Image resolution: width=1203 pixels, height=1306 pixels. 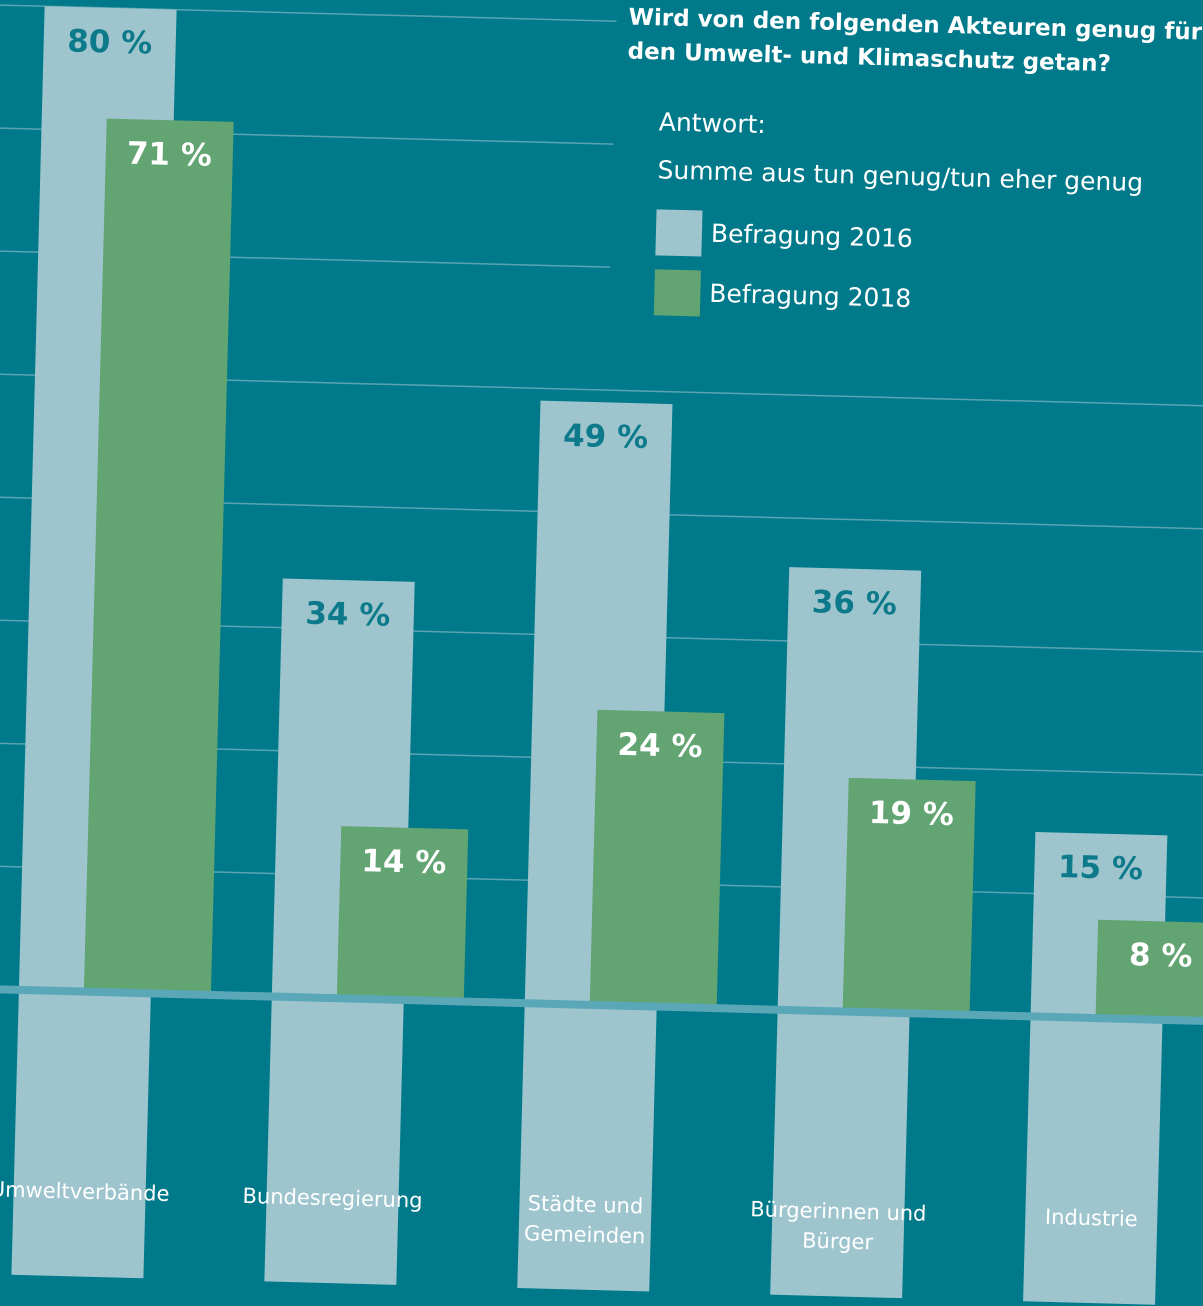 I want to click on answer-label: Antwort:, so click(x=712, y=123).